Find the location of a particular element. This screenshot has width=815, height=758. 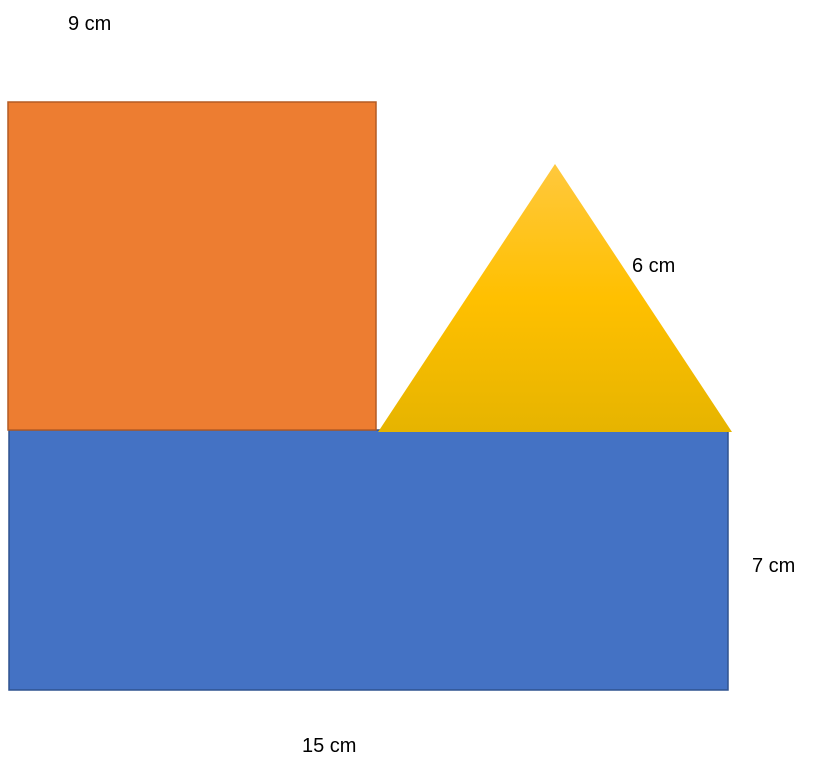

triangle-side-label: 6 cm is located at coordinates (654, 266).